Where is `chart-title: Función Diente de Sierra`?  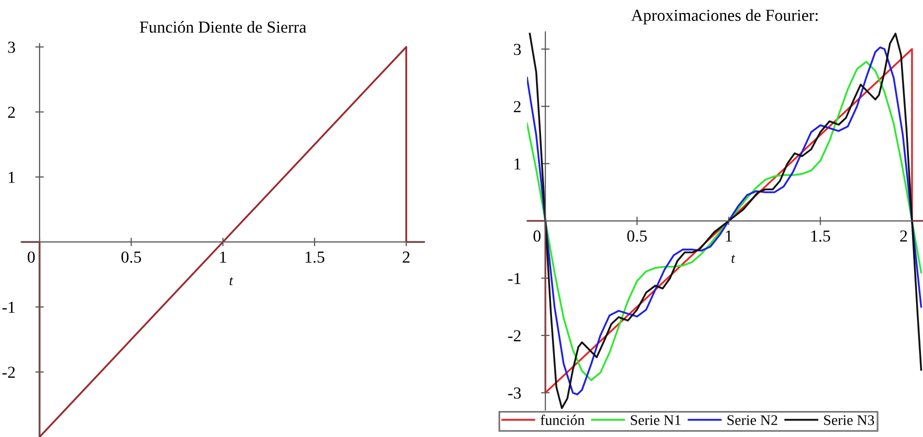 chart-title: Función Diente de Sierra is located at coordinates (223, 27).